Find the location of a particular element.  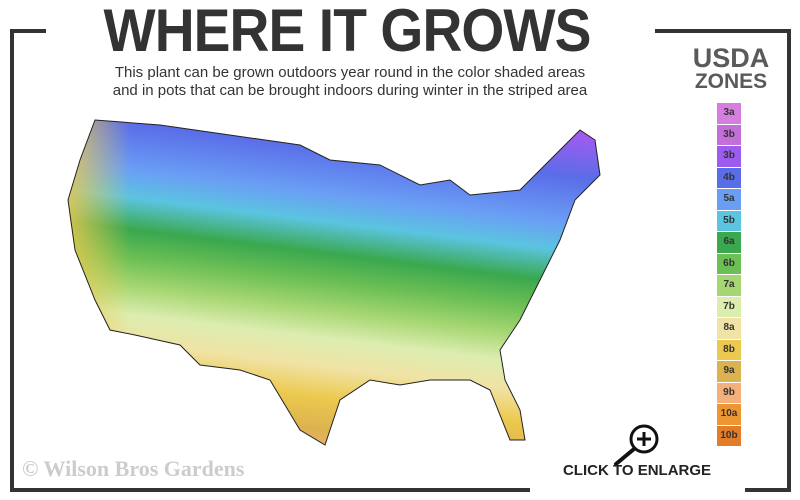

copyright-watermark: © Wilson Bros Gardens is located at coordinates (133, 468).